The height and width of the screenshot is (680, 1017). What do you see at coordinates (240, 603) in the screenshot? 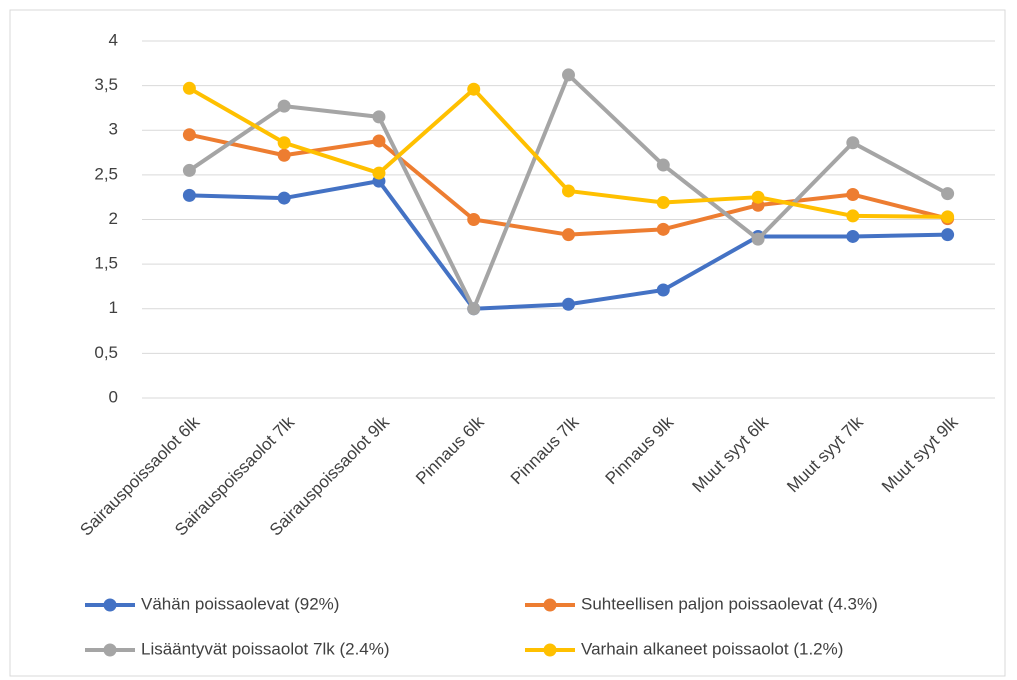
I see `legend-label: Vähän poissaolevat (92%)` at bounding box center [240, 603].